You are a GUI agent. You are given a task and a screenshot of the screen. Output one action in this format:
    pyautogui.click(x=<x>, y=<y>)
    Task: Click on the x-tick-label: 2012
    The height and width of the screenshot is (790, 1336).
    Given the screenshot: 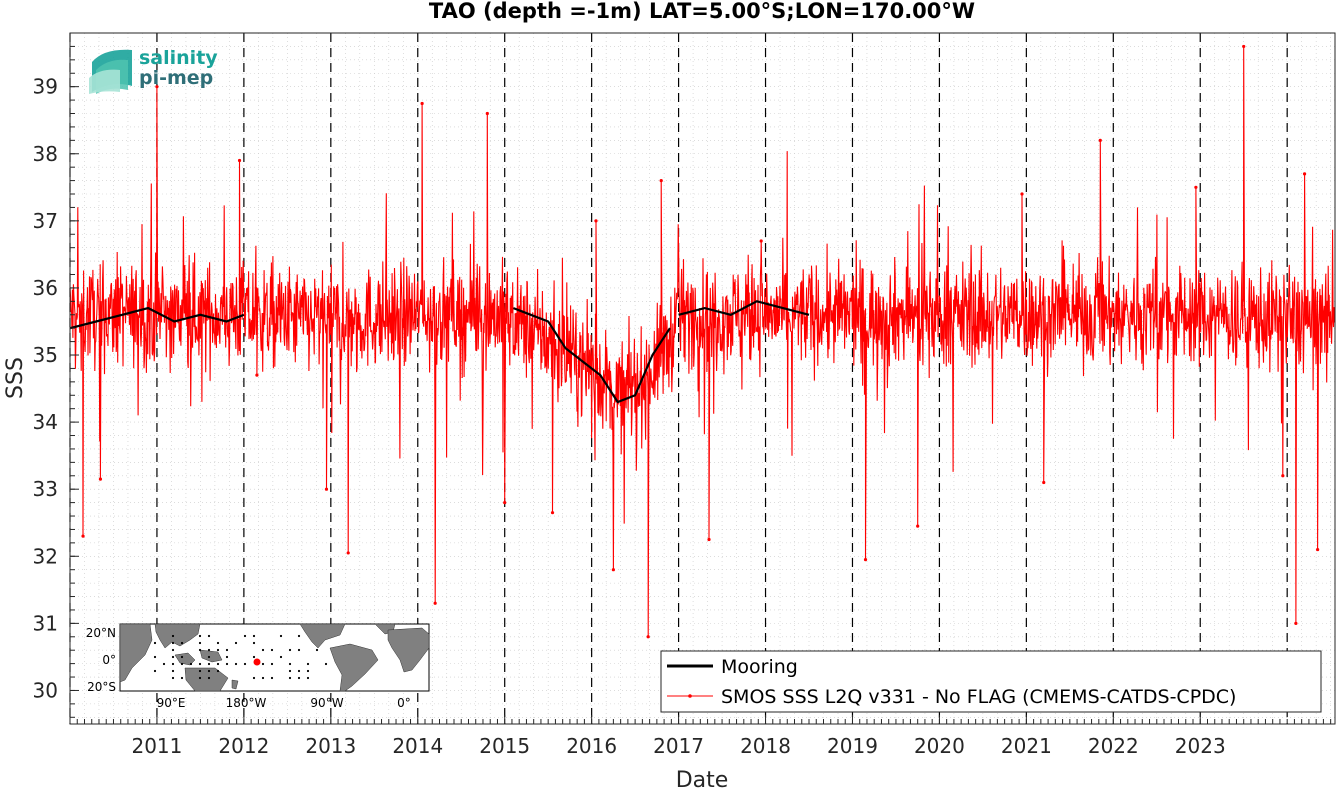 What is the action you would take?
    pyautogui.click(x=243, y=746)
    